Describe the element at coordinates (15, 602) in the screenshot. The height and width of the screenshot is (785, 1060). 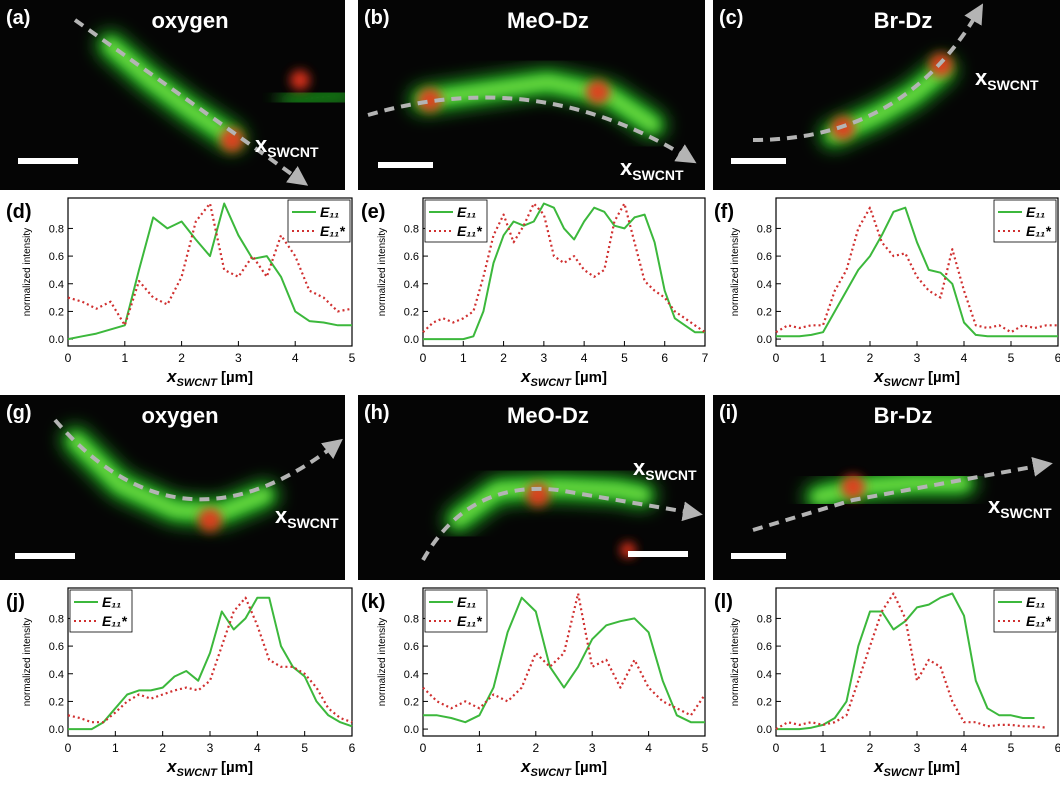
I see `panel-label: (j)` at that location.